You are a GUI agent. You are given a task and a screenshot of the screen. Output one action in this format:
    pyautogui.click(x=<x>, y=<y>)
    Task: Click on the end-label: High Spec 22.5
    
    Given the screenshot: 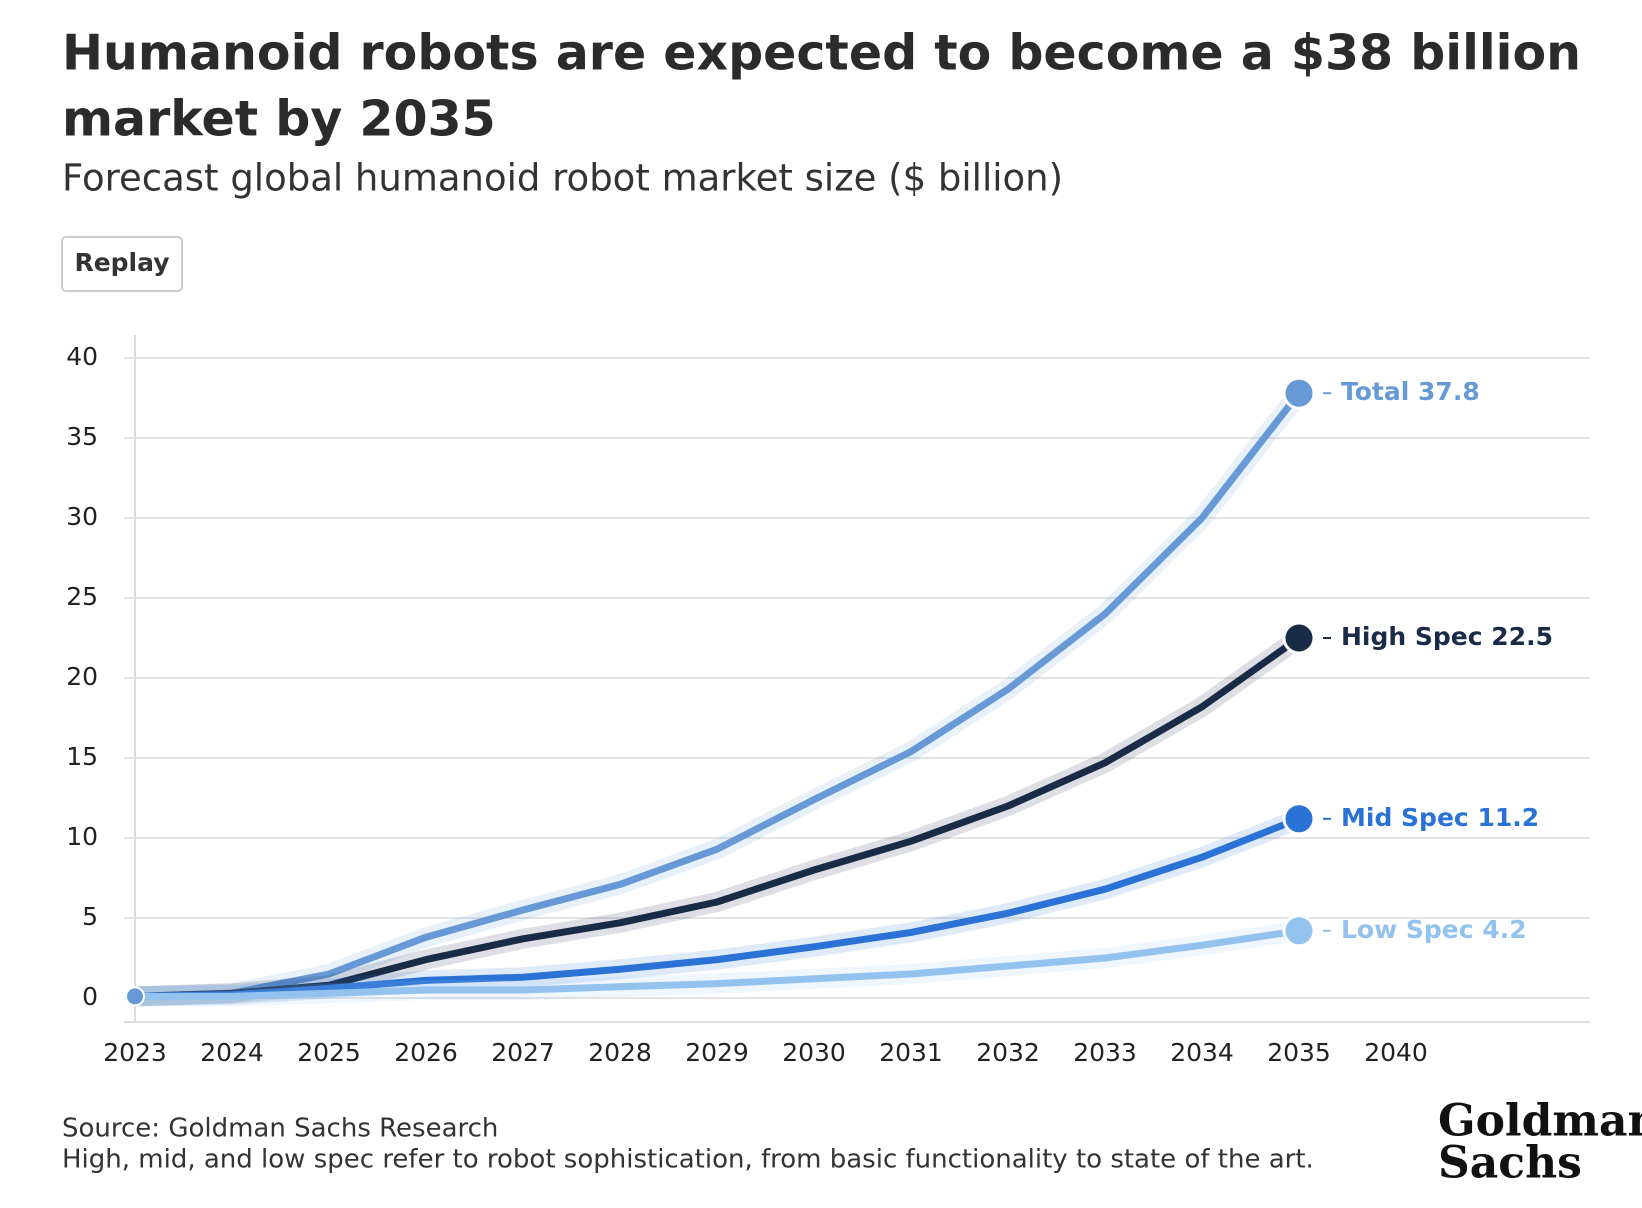 What is the action you would take?
    pyautogui.click(x=1447, y=636)
    